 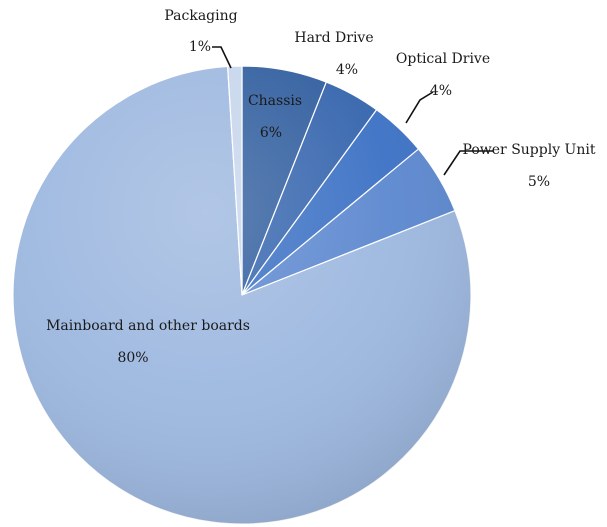 What do you see at coordinates (468, 163) in the screenshot?
I see `leader-line-power-supply-unit` at bounding box center [468, 163].